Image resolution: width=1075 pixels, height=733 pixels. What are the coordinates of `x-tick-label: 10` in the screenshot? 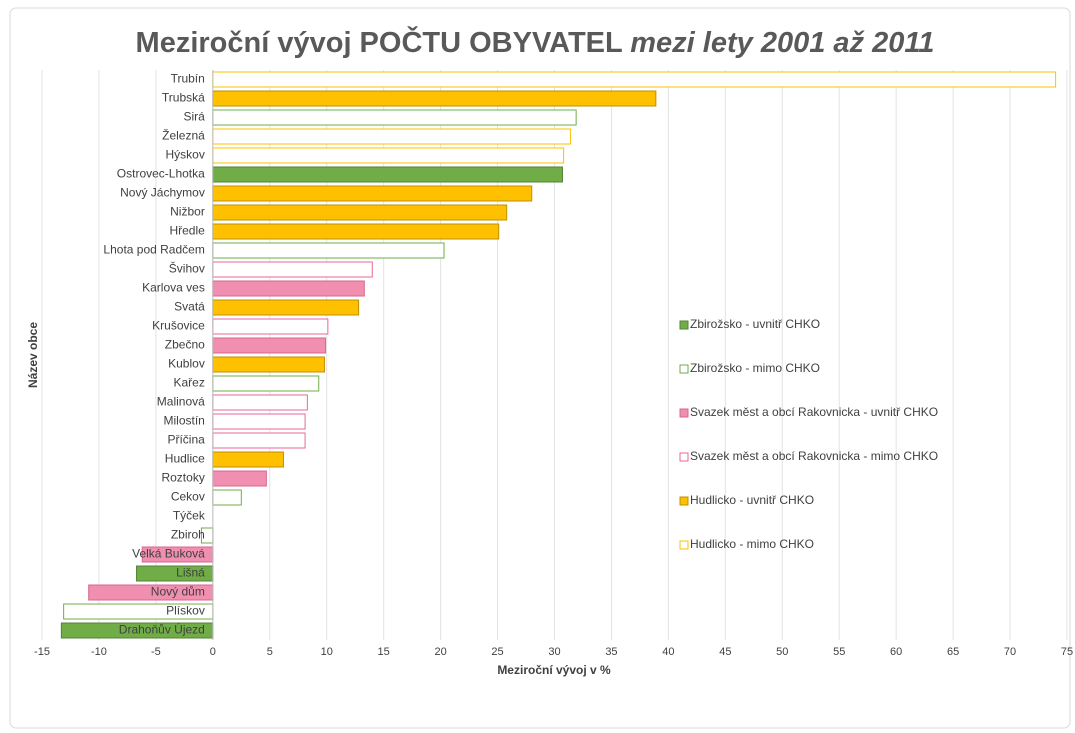 It's located at (327, 652).